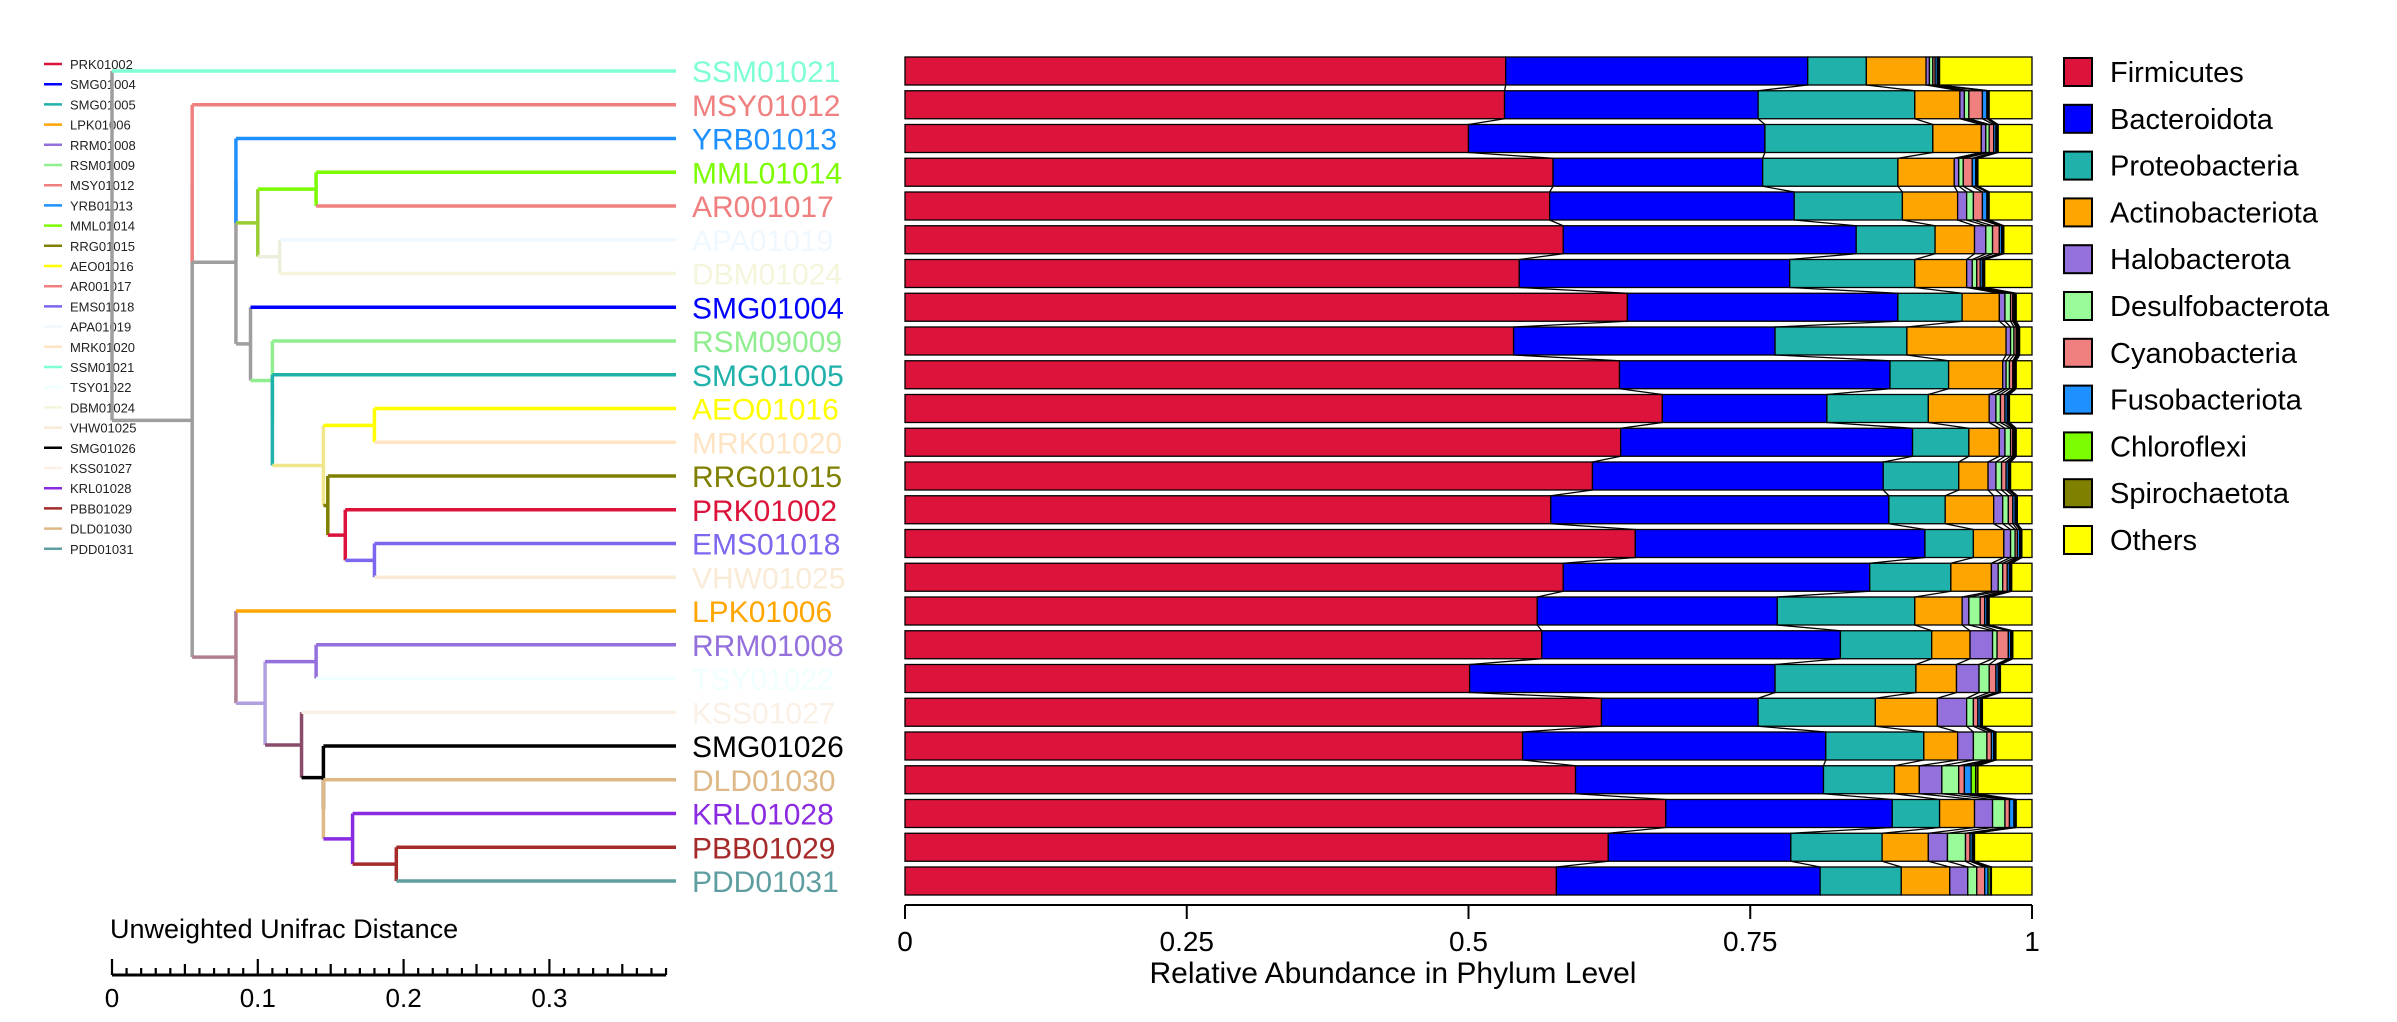  I want to click on bar-segment-PDD01031-bacteroidota, so click(1688, 881).